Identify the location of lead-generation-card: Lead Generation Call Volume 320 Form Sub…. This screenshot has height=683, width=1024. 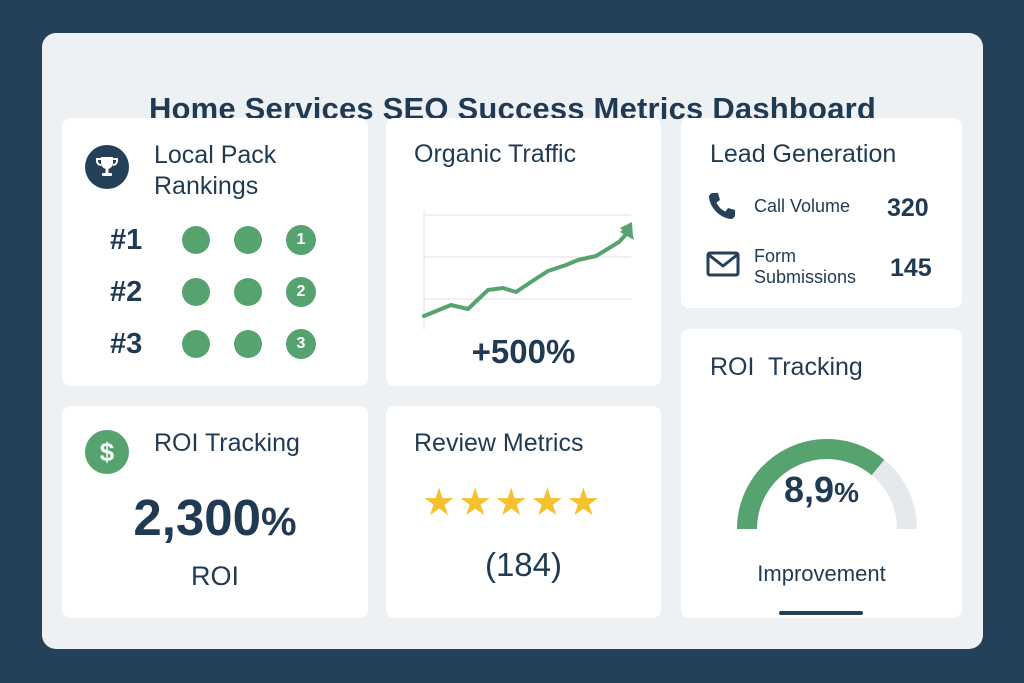
(821, 213).